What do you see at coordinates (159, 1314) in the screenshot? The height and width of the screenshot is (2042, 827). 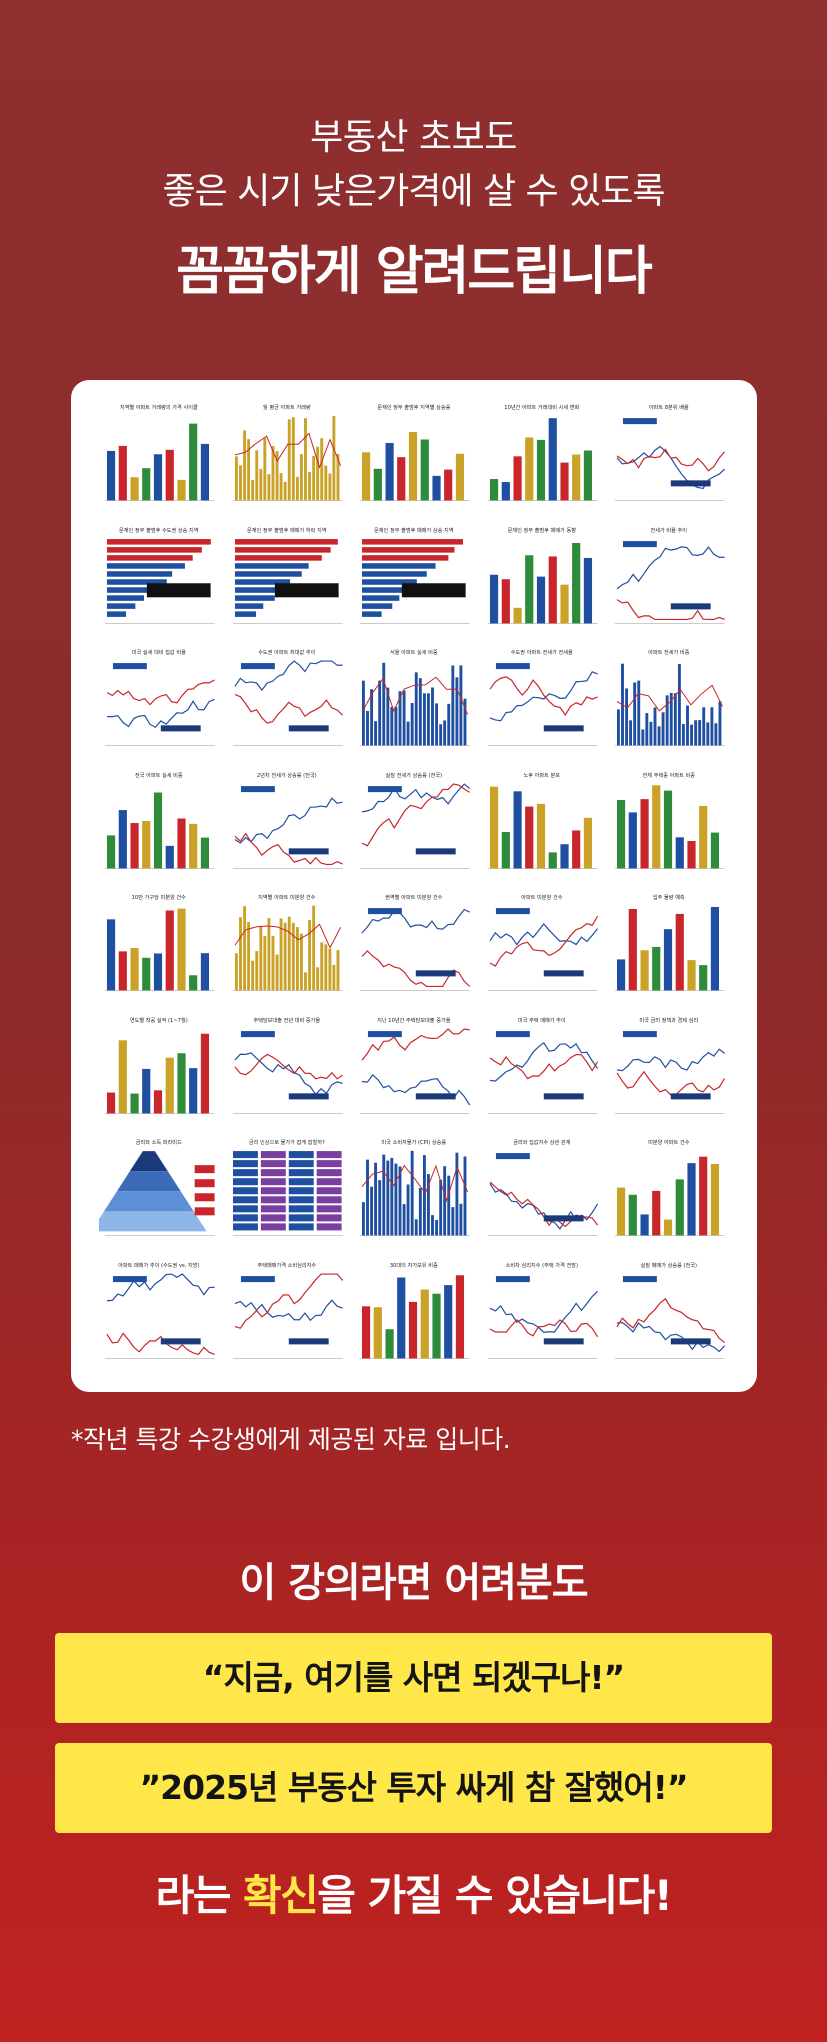 I see `chart-thumbnail: 아파트 매매가 추이 (수도권 vs. 지방)` at bounding box center [159, 1314].